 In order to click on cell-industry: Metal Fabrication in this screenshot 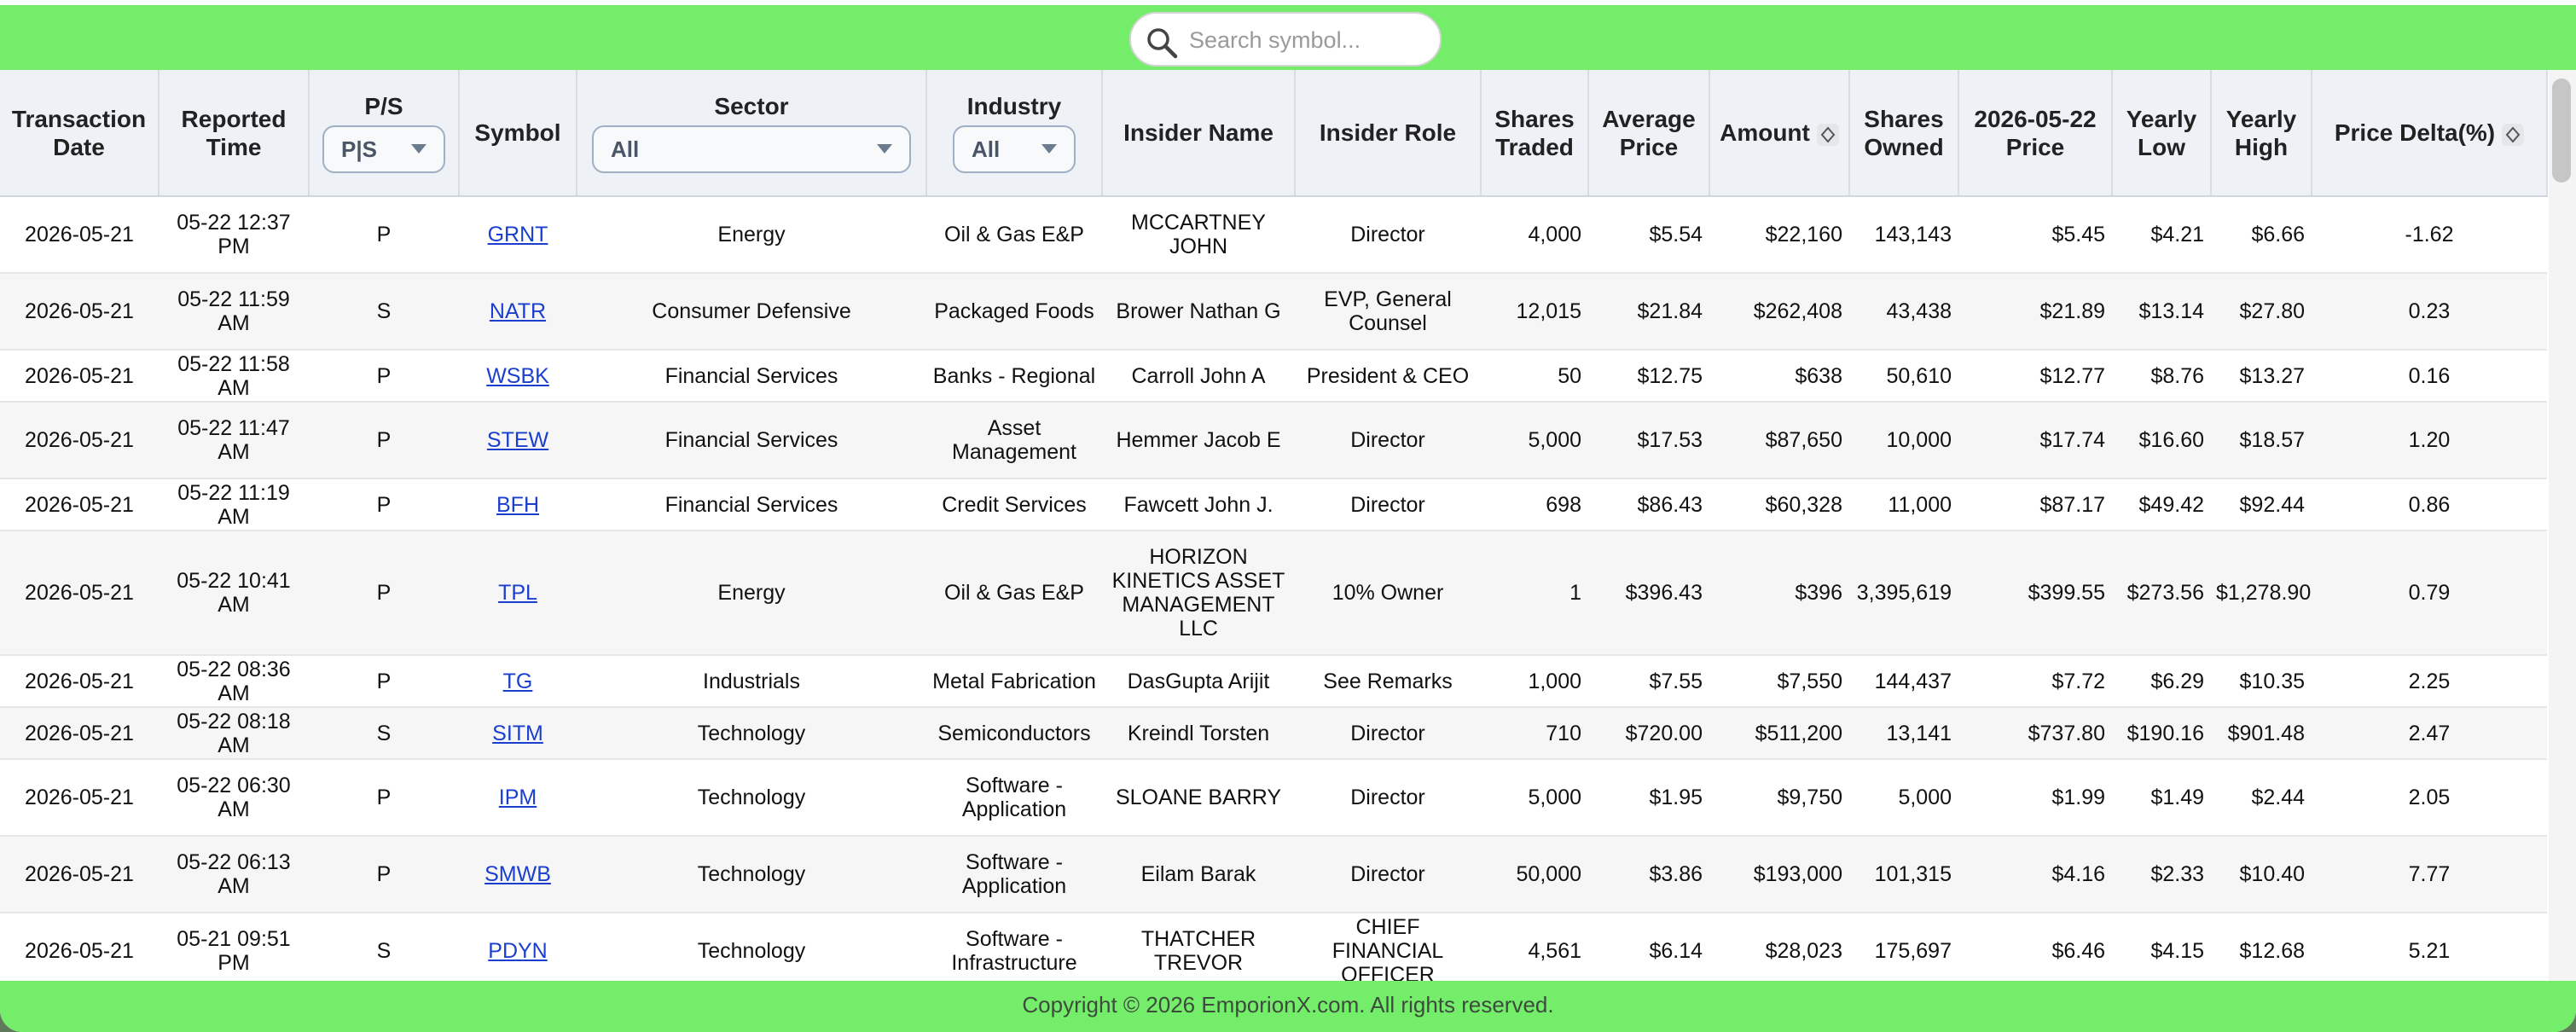, I will do `click(1014, 682)`.